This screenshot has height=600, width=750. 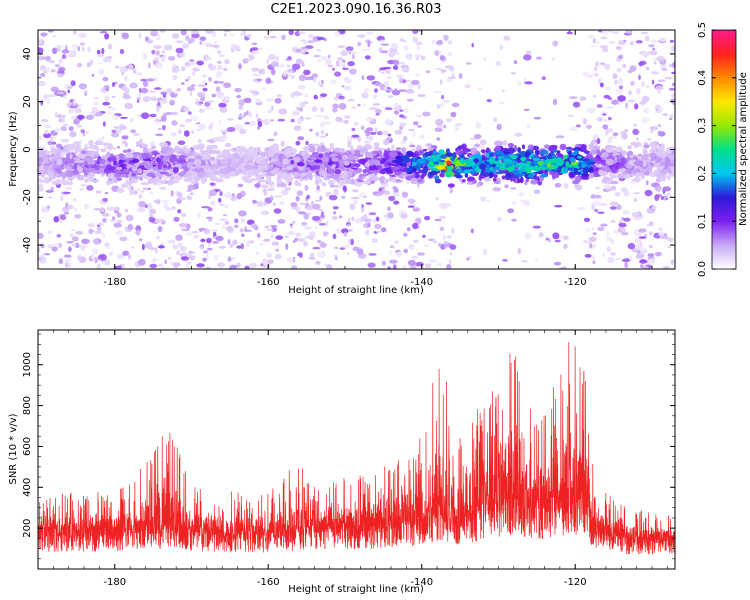 I want to click on colorbar-label: Normalized spectral amplitude, so click(x=743, y=149).